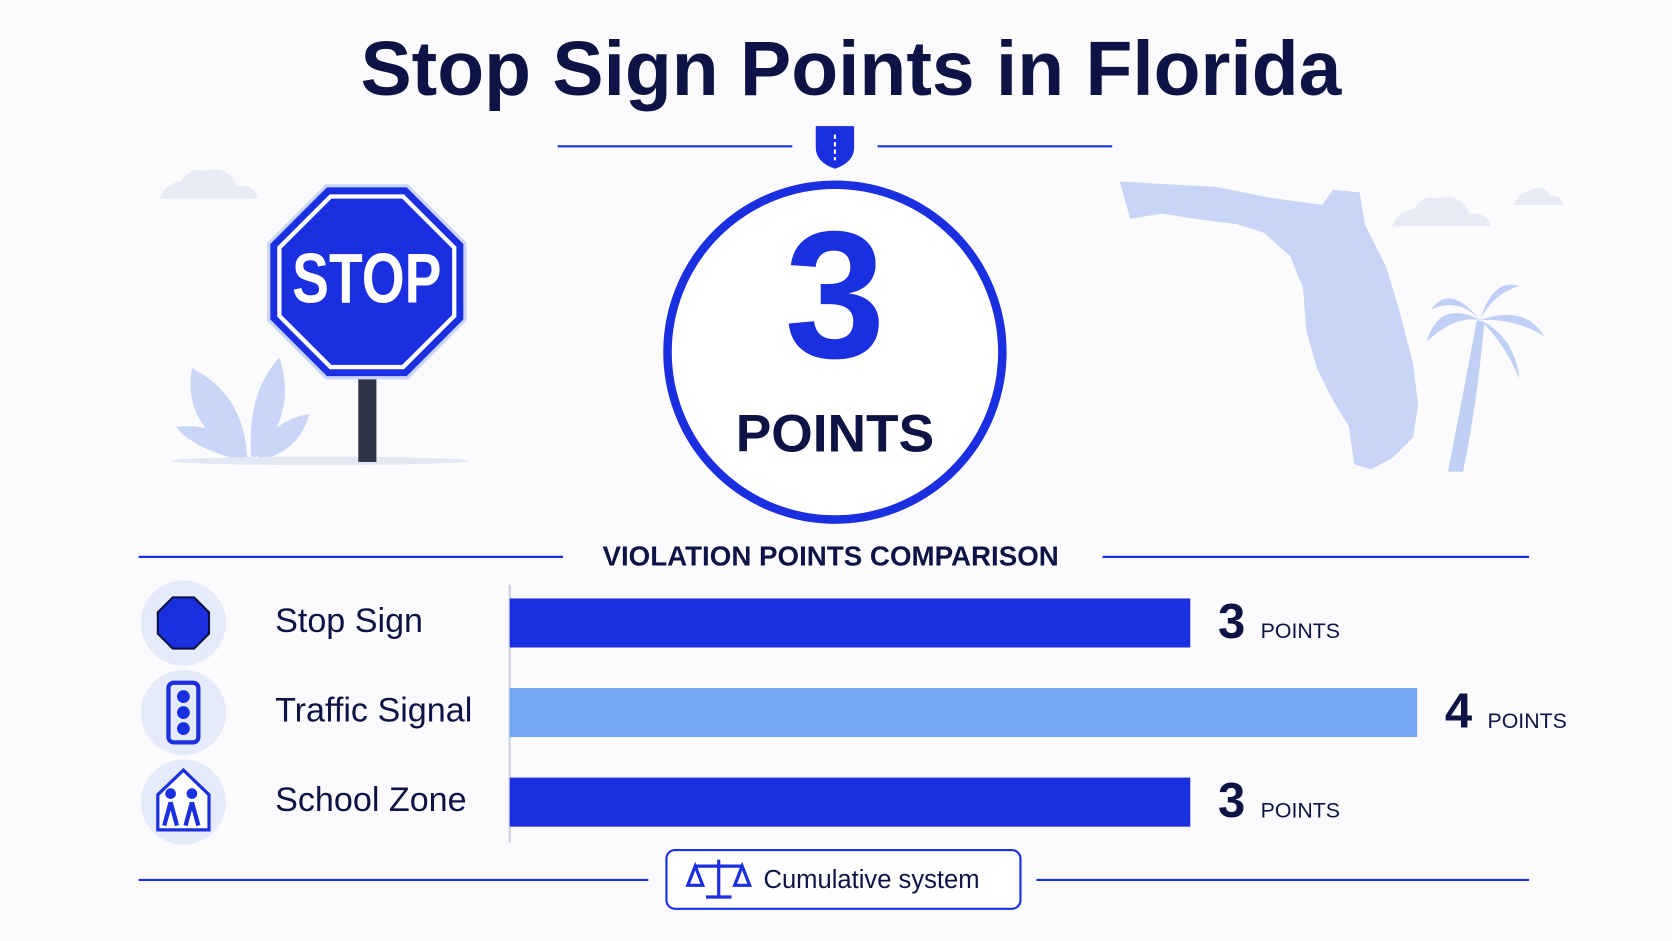  I want to click on footer-note: Cumulative system, so click(871, 880).